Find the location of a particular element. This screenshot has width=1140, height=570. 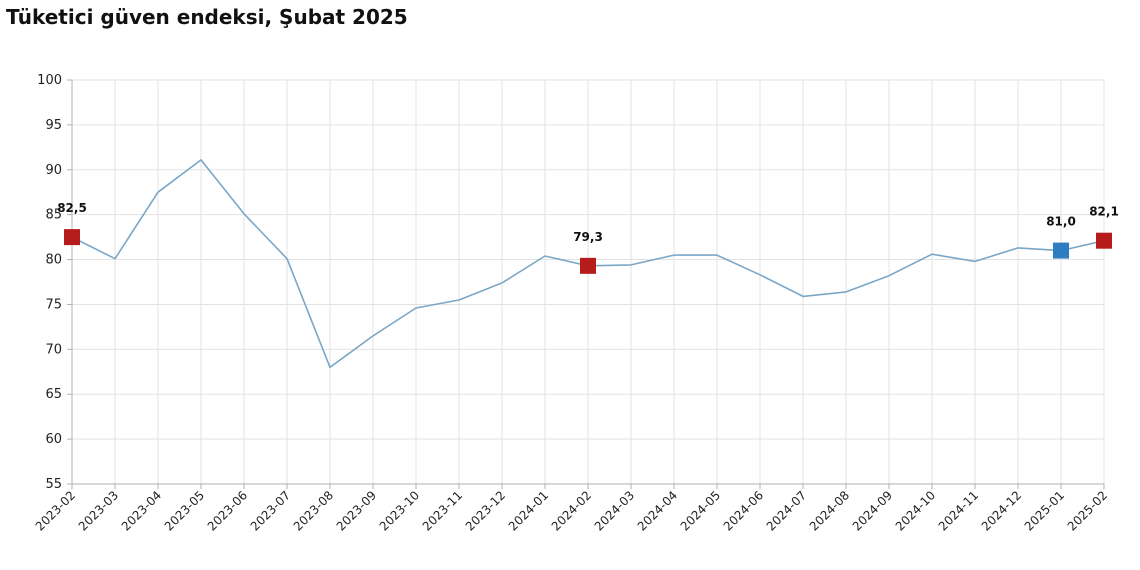

x-tick-label: 2025-02 is located at coordinates (1087, 510).